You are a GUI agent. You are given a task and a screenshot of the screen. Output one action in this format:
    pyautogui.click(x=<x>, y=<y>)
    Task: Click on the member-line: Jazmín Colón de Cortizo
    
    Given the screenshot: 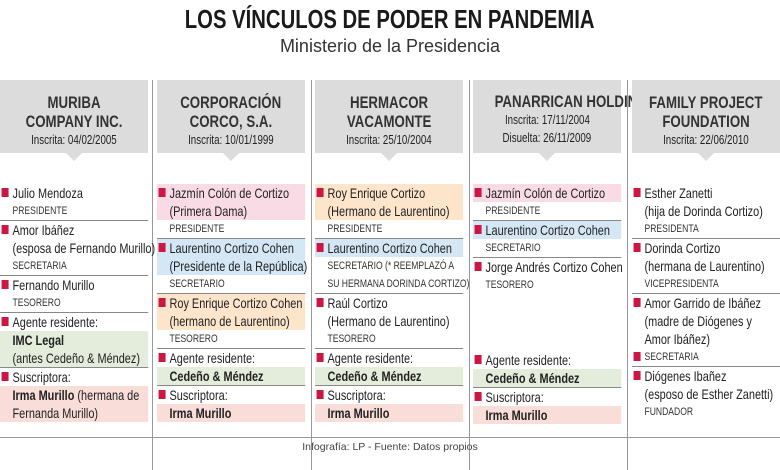 What is the action you would take?
    pyautogui.click(x=231, y=193)
    